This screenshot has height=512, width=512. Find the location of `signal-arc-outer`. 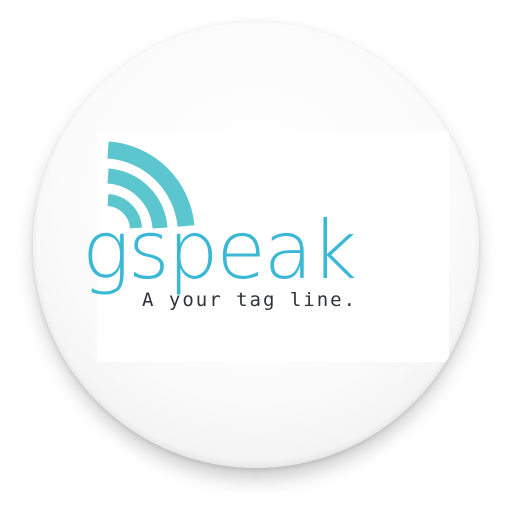

signal-arc-outer is located at coordinates (151, 184).